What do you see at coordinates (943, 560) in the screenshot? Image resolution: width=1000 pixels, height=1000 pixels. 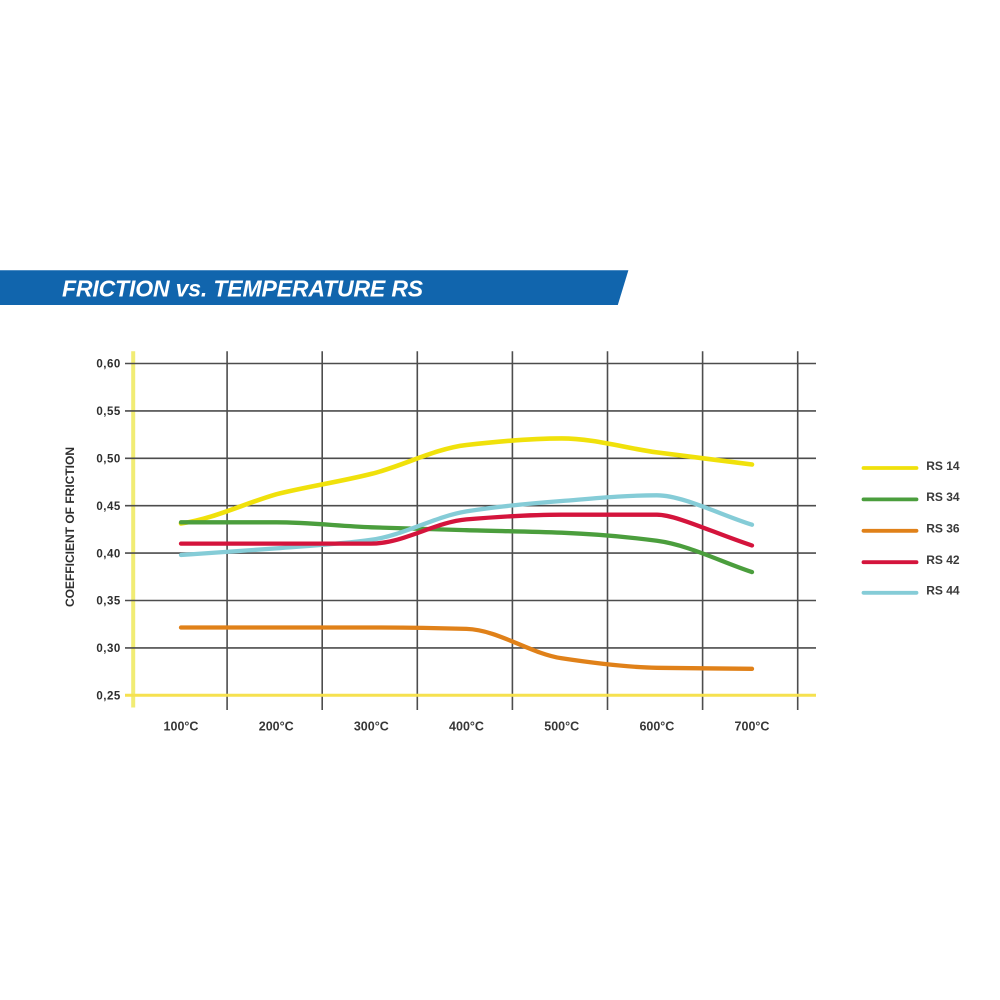 I see `svg-text: RS 42` at bounding box center [943, 560].